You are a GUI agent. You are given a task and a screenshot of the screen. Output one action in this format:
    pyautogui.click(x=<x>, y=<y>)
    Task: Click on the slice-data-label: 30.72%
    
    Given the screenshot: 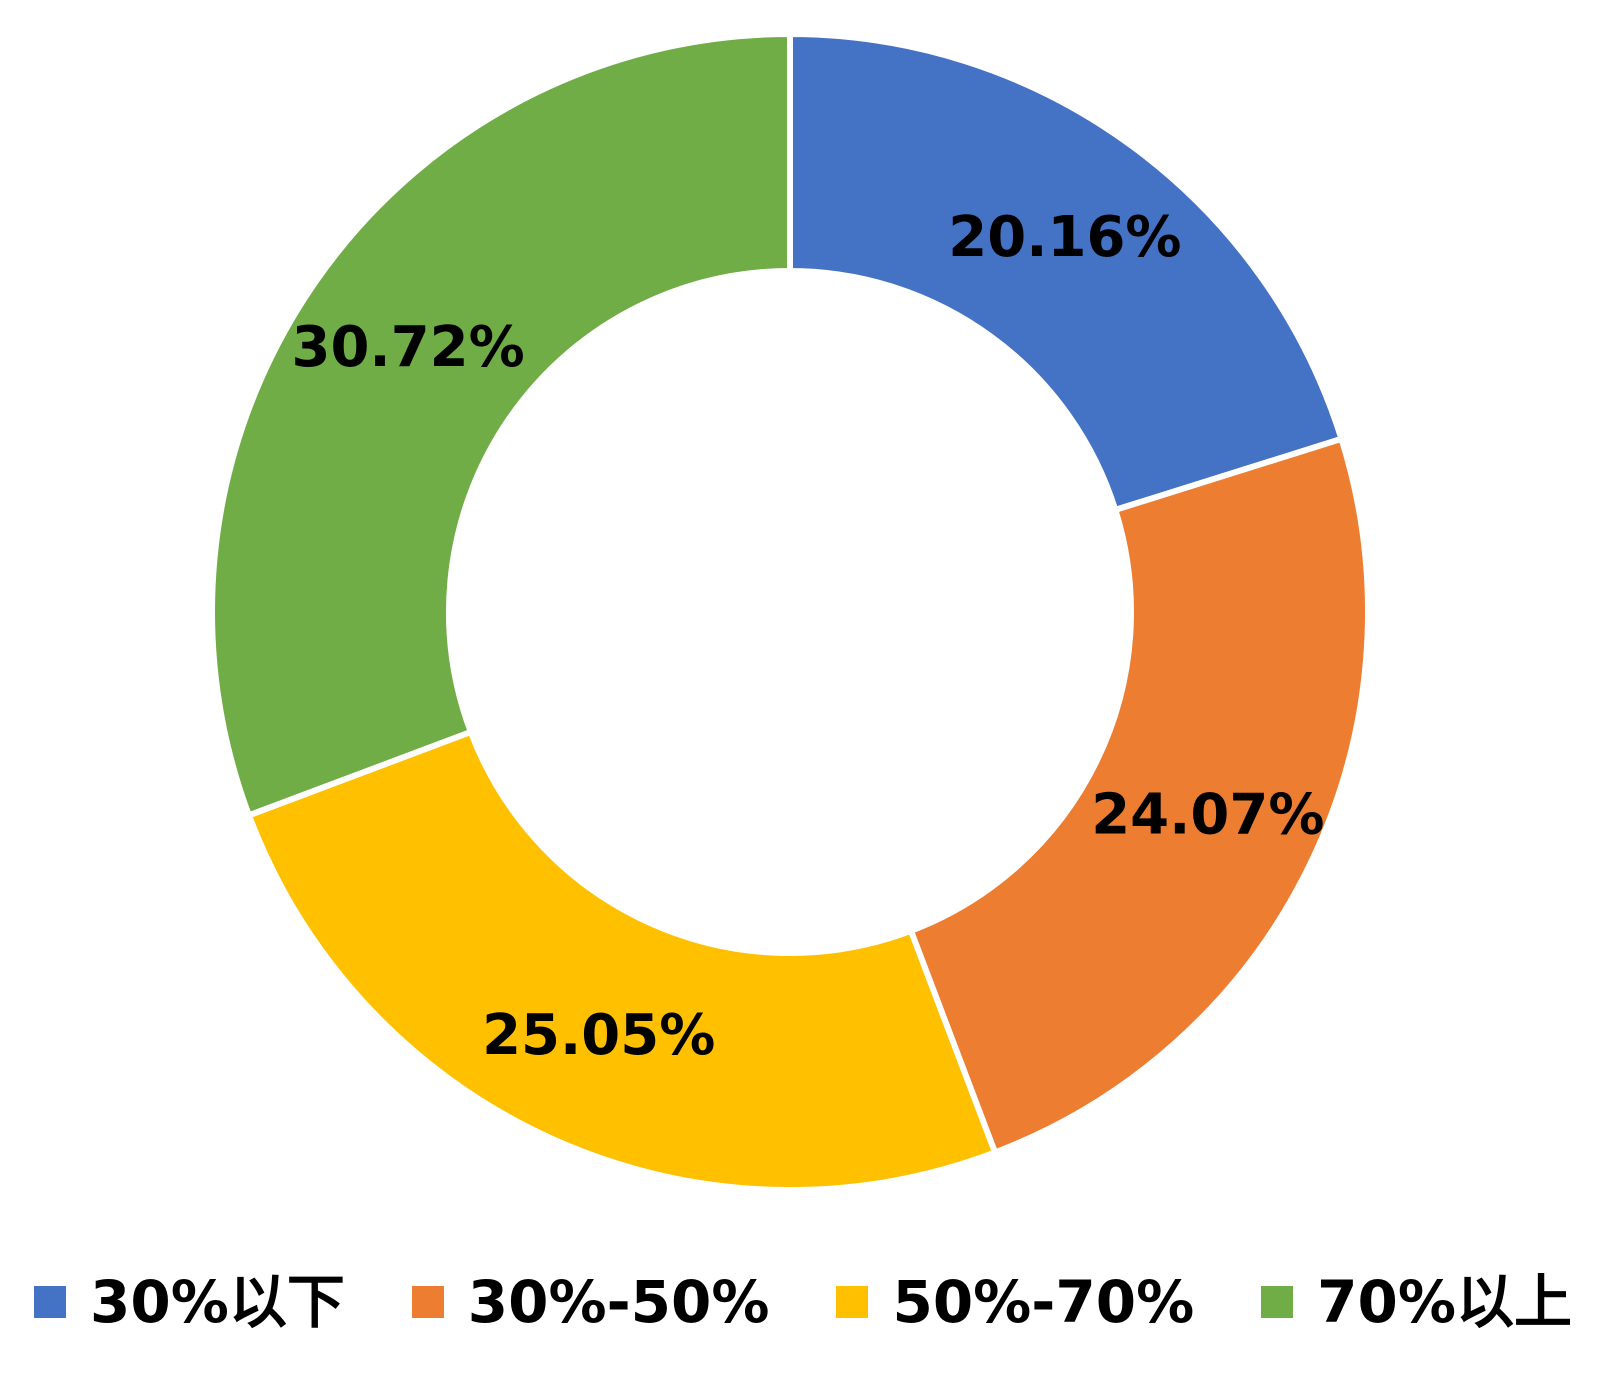 What is the action you would take?
    pyautogui.click(x=408, y=347)
    